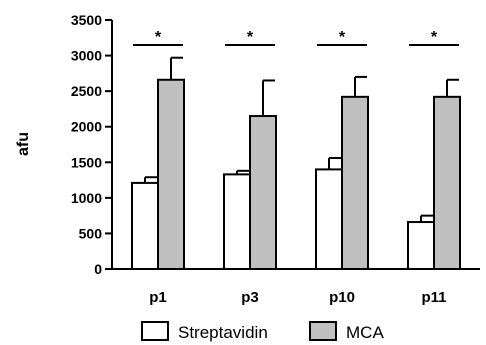  Describe the element at coordinates (365, 332) in the screenshot. I see `legend-label: MCA` at that location.